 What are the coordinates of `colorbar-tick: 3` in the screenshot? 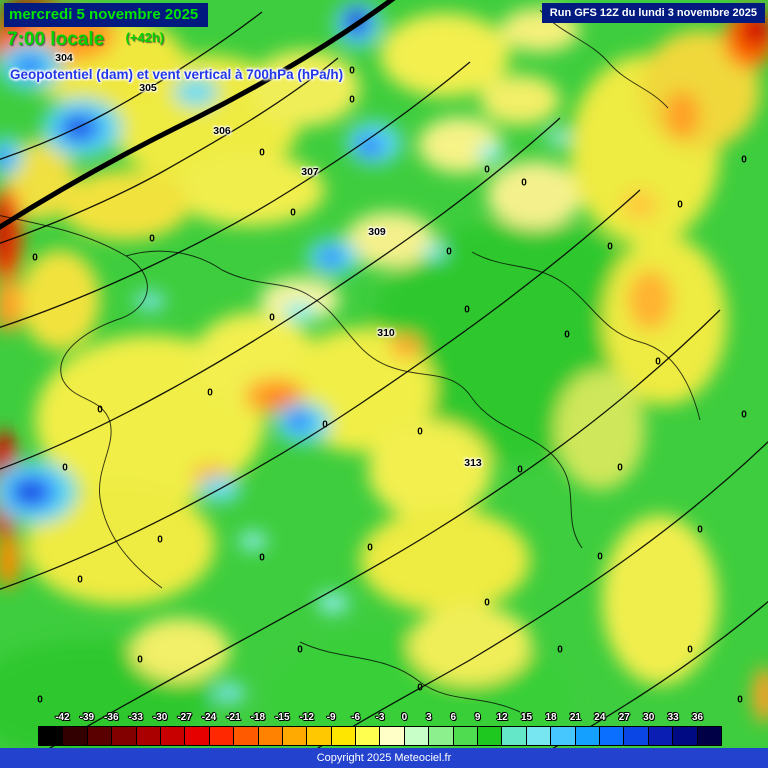 It's located at (429, 717).